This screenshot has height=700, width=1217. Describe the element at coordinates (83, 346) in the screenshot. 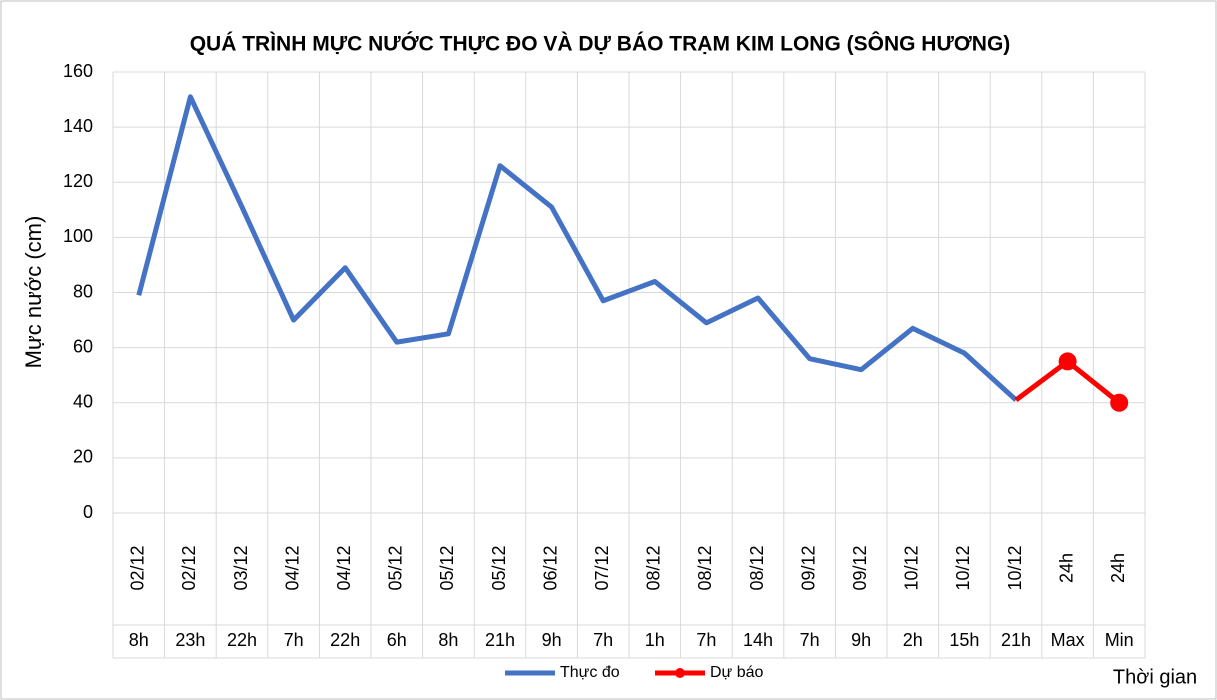

I see `y-tick-label: 60` at that location.